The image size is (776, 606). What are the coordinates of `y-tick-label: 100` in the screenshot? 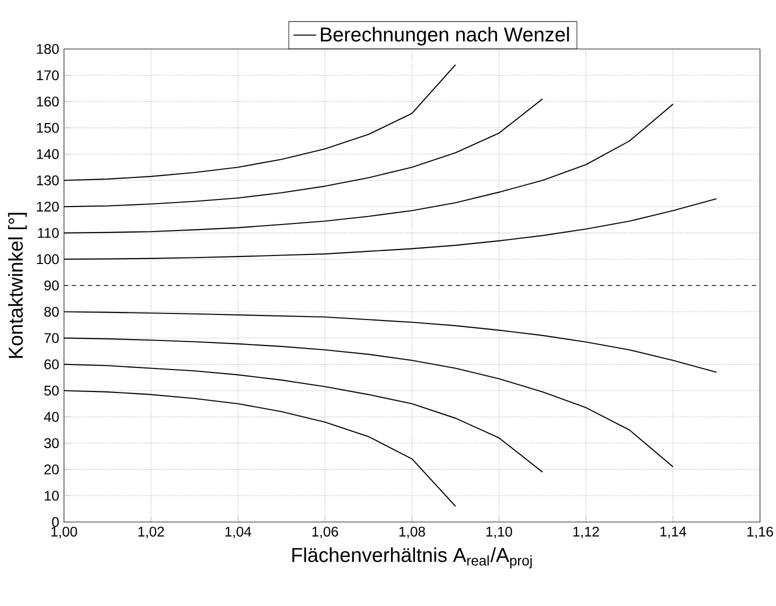 It's located at (48, 259).